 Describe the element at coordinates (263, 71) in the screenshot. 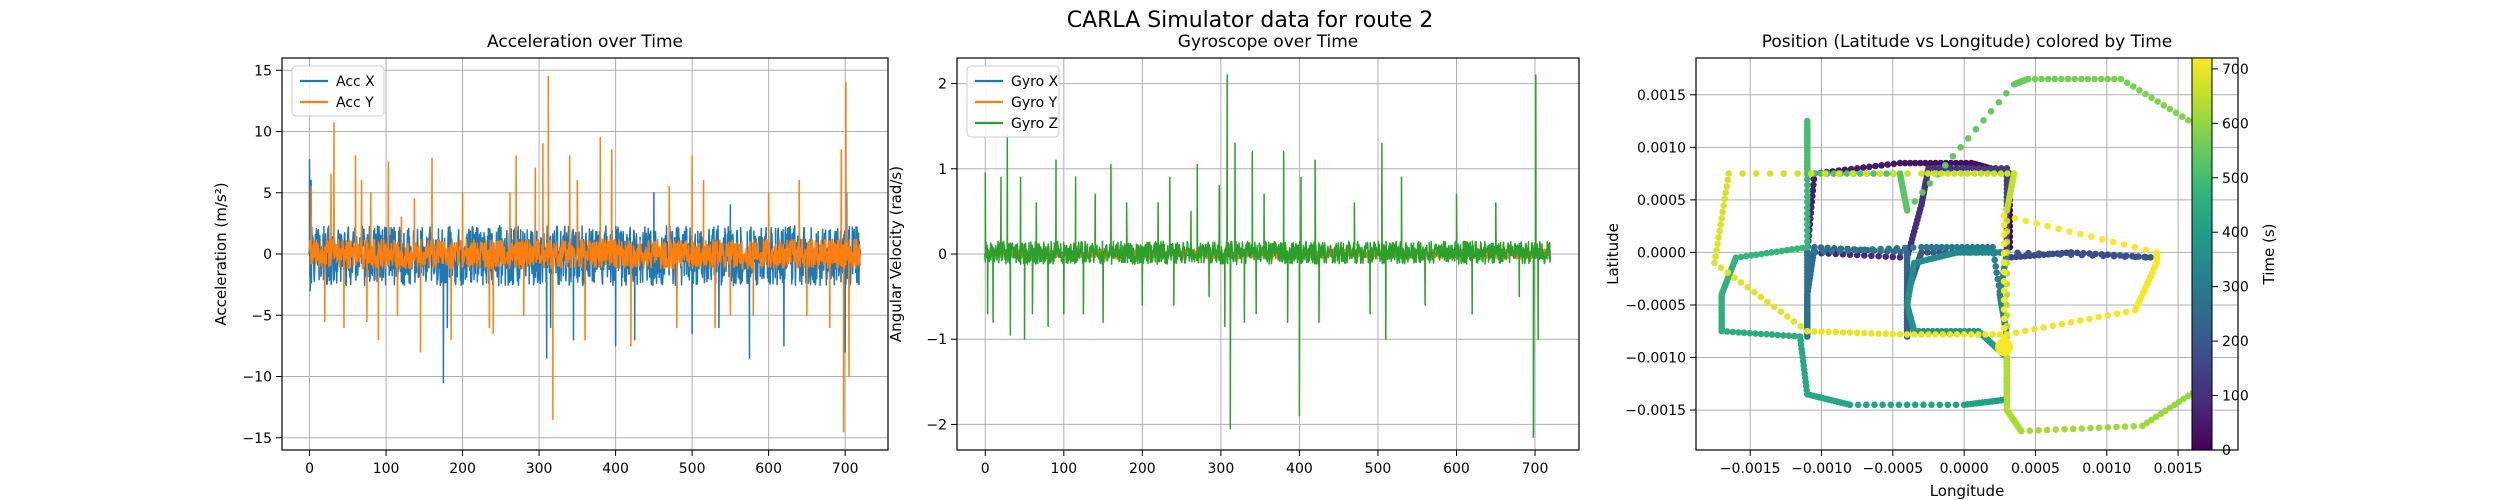

I see `y-tick-label: 15` at that location.